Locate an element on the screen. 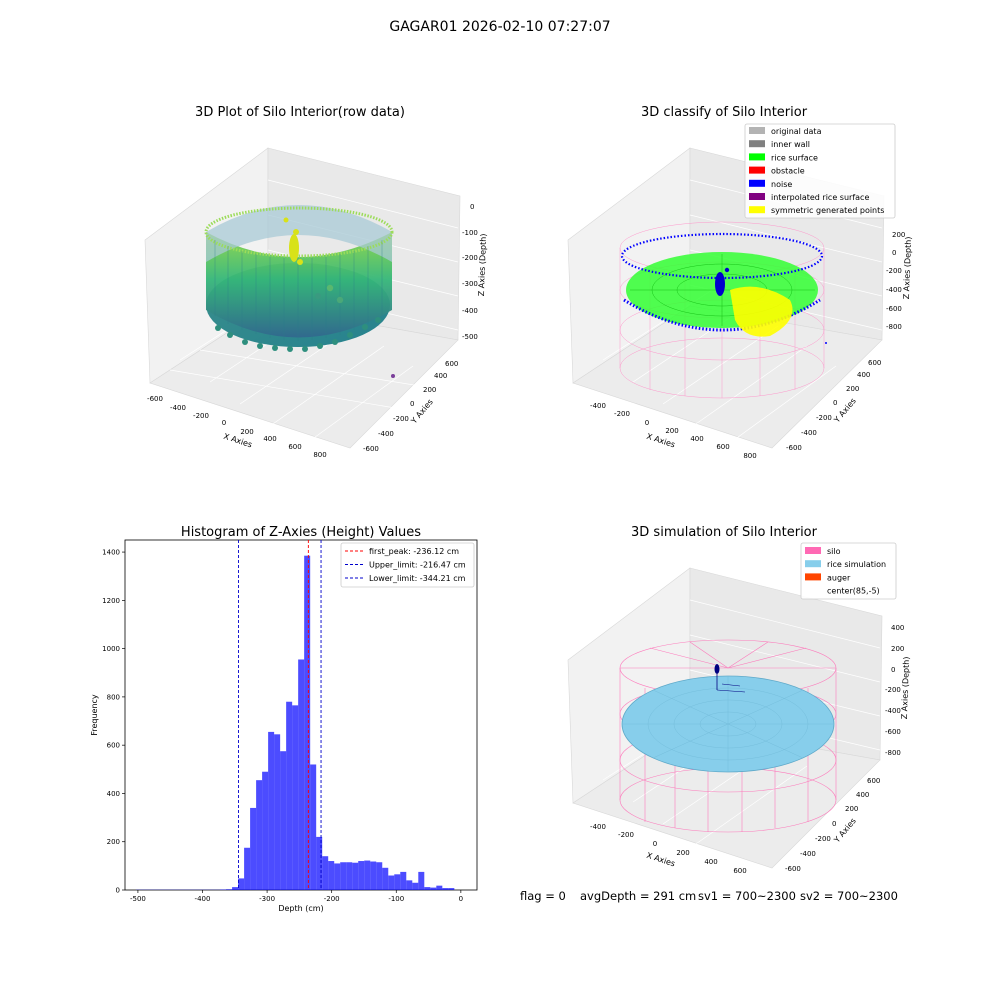  panel2-title: 3D classify of Silo Interior is located at coordinates (724, 112).